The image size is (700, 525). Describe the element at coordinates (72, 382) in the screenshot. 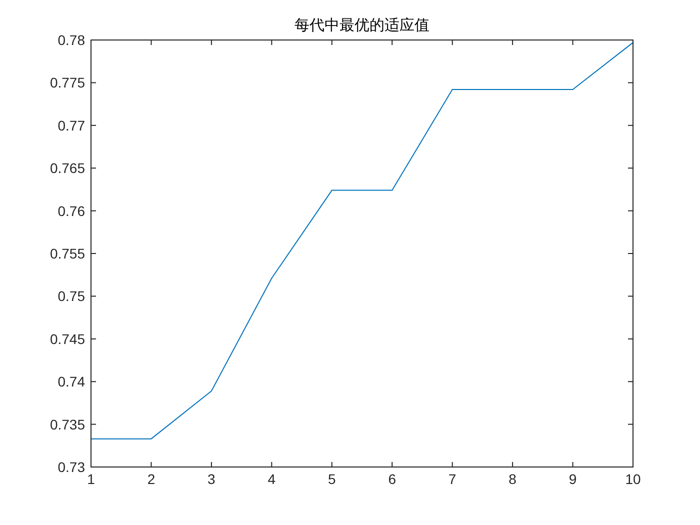

I see `y-tick-label: 0.74` at that location.